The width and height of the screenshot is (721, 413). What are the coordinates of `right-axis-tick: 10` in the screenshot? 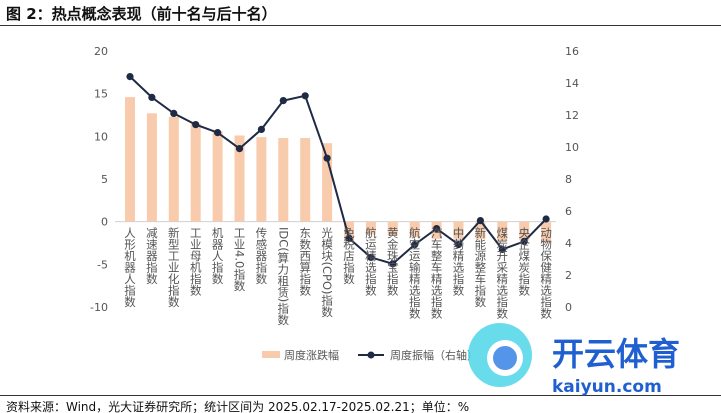 It's located at (572, 147).